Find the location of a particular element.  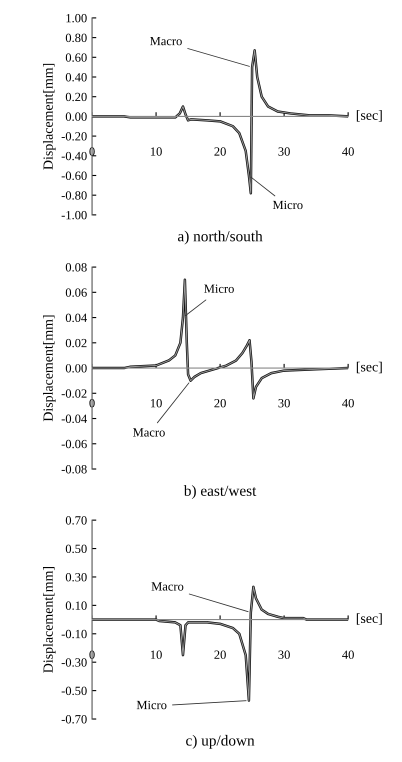

y-tick-label: 1.00 is located at coordinates (76, 18).